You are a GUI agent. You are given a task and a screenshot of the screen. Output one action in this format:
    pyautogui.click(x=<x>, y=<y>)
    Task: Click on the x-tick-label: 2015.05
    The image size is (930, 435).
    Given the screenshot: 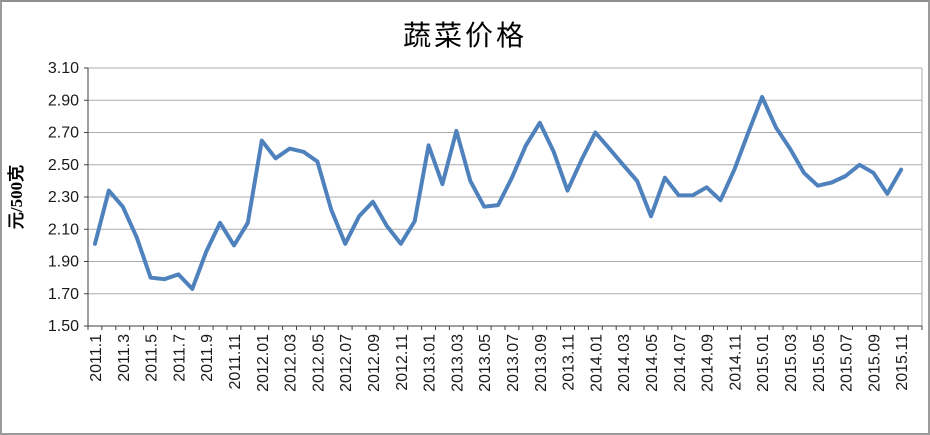 What is the action you would take?
    pyautogui.click(x=819, y=363)
    